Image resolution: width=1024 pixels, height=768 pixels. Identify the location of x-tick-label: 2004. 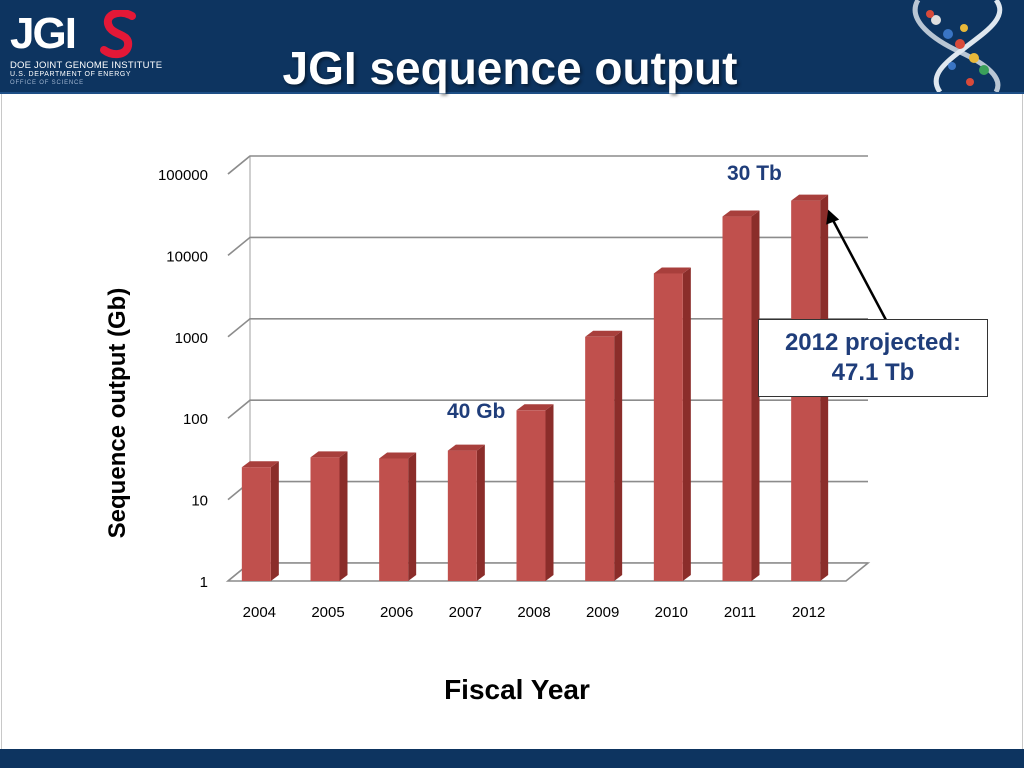
(259, 612).